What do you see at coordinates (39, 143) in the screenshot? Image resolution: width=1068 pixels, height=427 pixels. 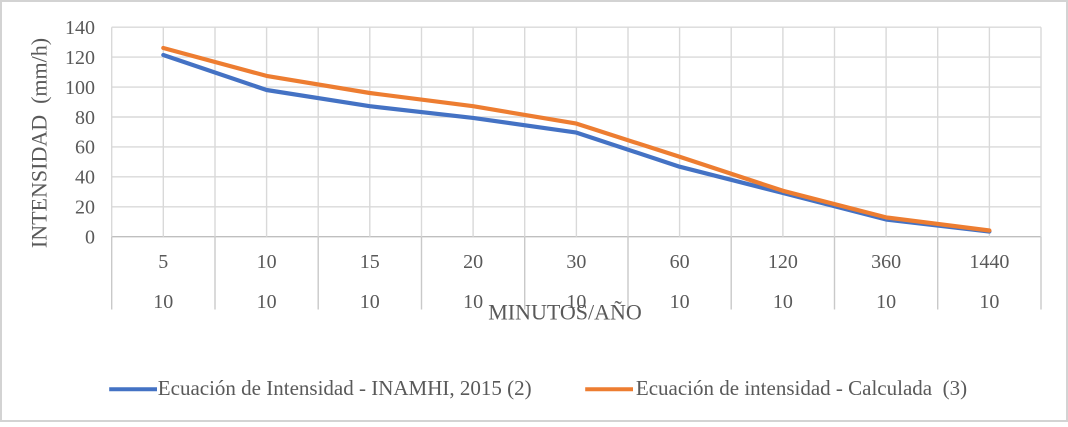 I see `svg-text: INTENSIDAD (mm/h)` at bounding box center [39, 143].